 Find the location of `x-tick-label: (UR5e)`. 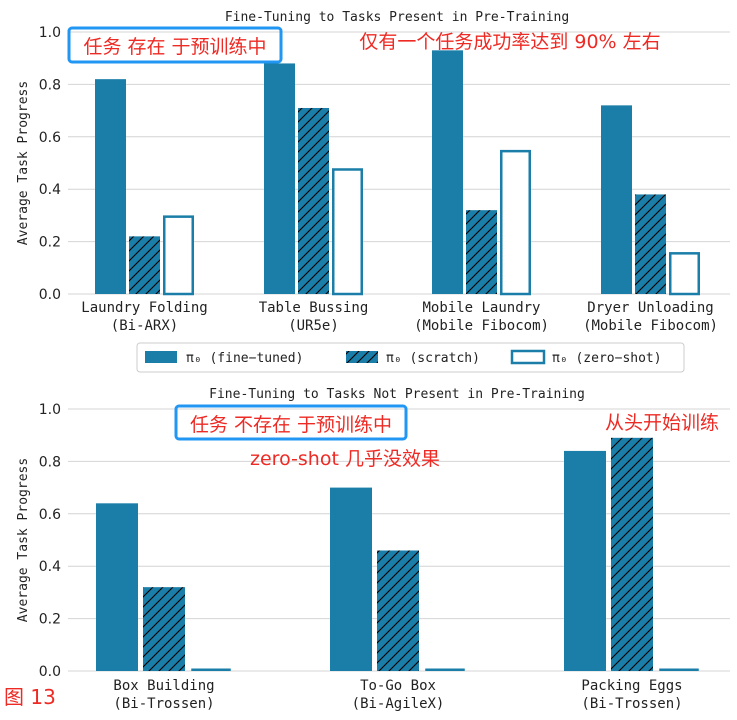

x-tick-label: (UR5e) is located at coordinates (313, 326).